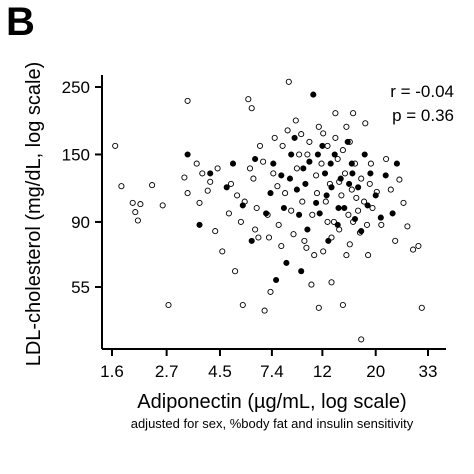 Image resolution: width=474 pixels, height=474 pixels. Describe the element at coordinates (80, 287) in the screenshot. I see `y-tick-label: 55` at that location.